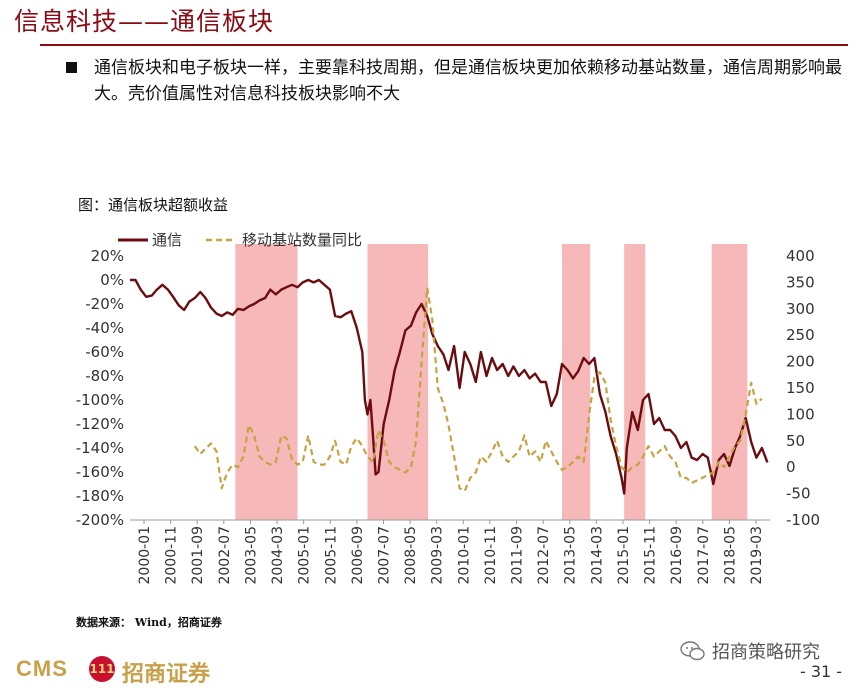 The height and width of the screenshot is (688, 860). What do you see at coordinates (167, 240) in the screenshot?
I see `legend-label-comm: 通信` at bounding box center [167, 240].